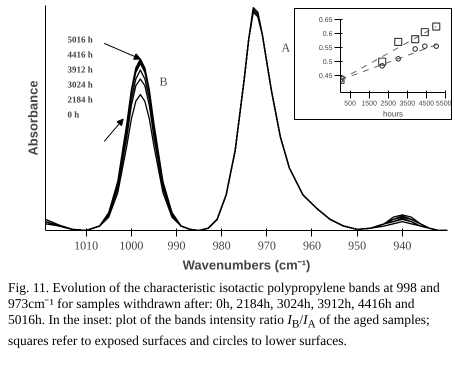  I want to click on annotation: 4416 h, so click(80, 55).